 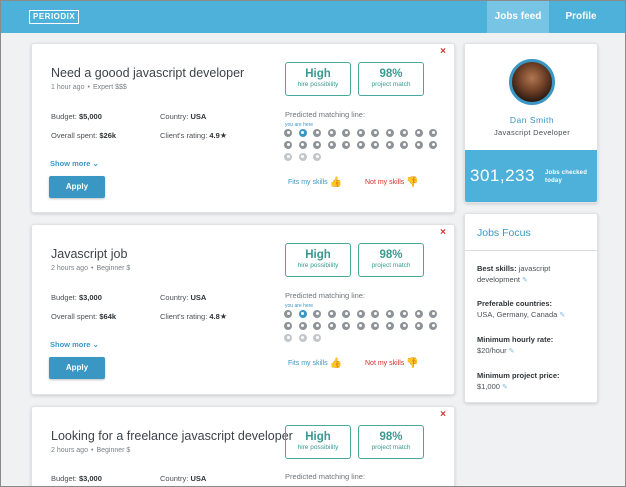 I want to click on overall-spent: Overall spent: $26k, so click(x=83, y=135).